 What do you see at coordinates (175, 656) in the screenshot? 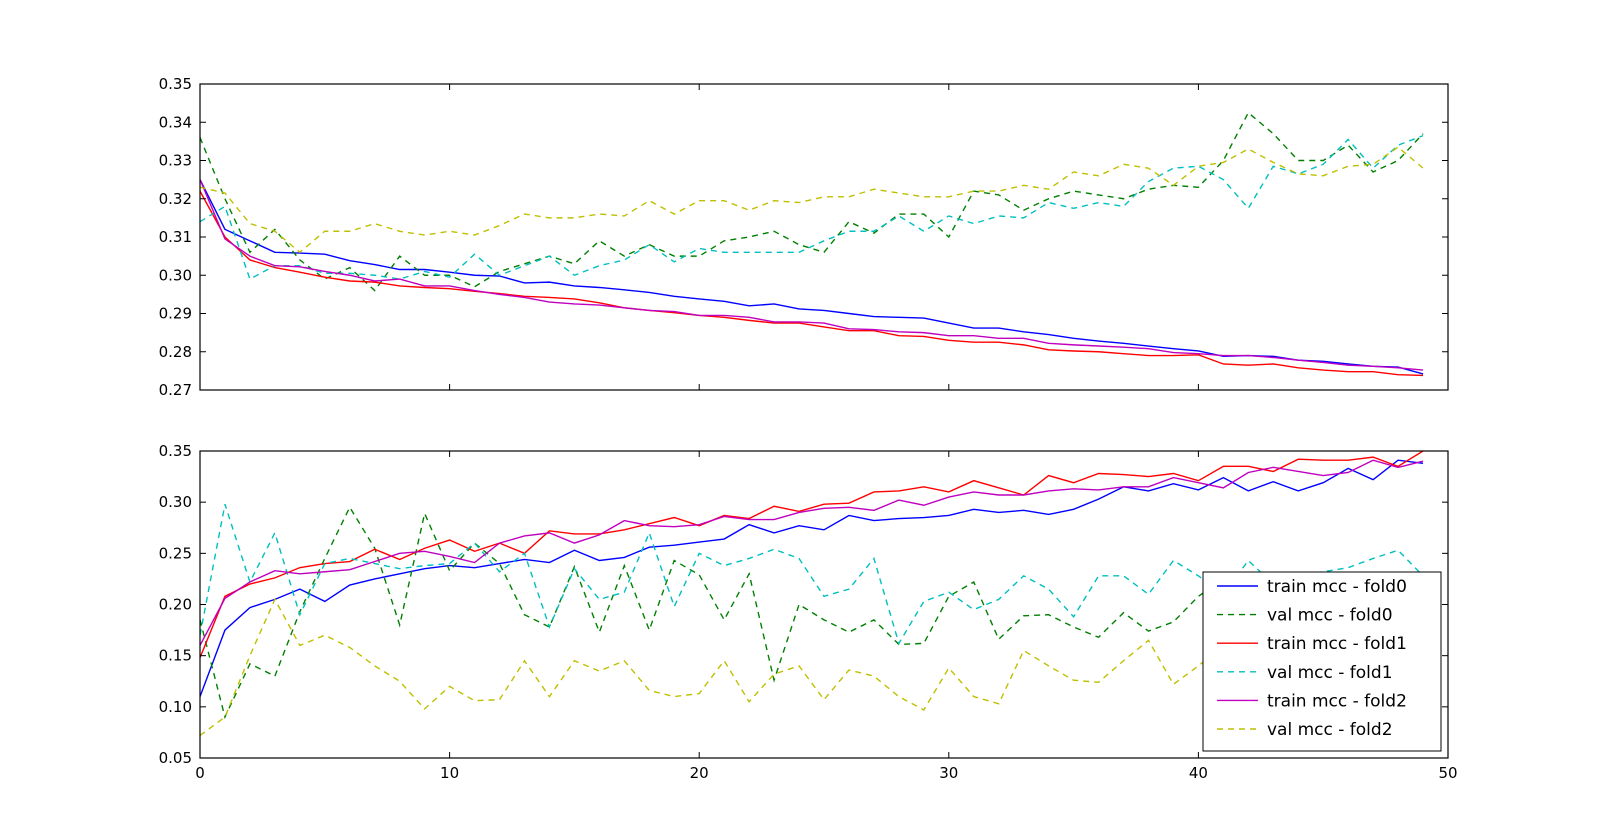
I see `y-tick-label: 0.15` at bounding box center [175, 656].